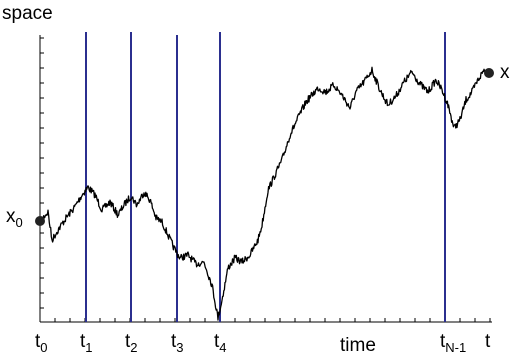 The width and height of the screenshot is (511, 355). Describe the element at coordinates (220, 343) in the screenshot. I see `time-label-t4: t4` at that location.